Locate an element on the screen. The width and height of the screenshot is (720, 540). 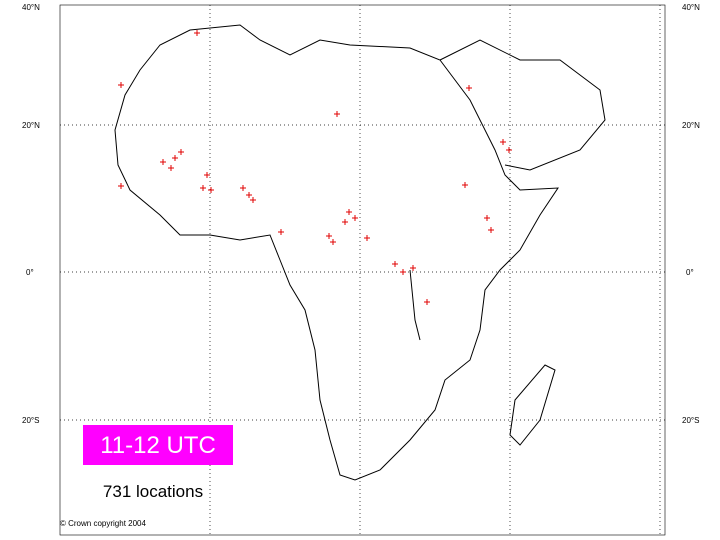
time-label: 11-12 UTC is located at coordinates (158, 445).